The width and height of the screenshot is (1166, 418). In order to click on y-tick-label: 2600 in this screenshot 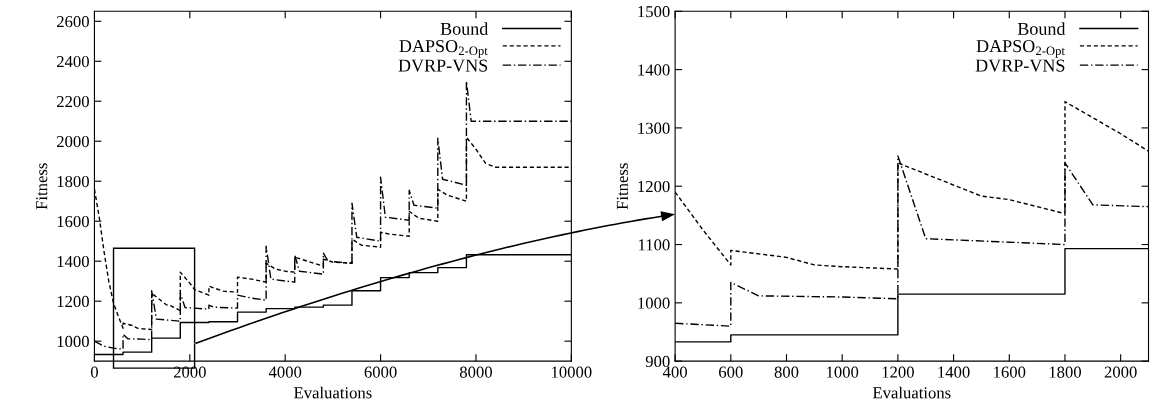, I will do `click(72, 21)`.